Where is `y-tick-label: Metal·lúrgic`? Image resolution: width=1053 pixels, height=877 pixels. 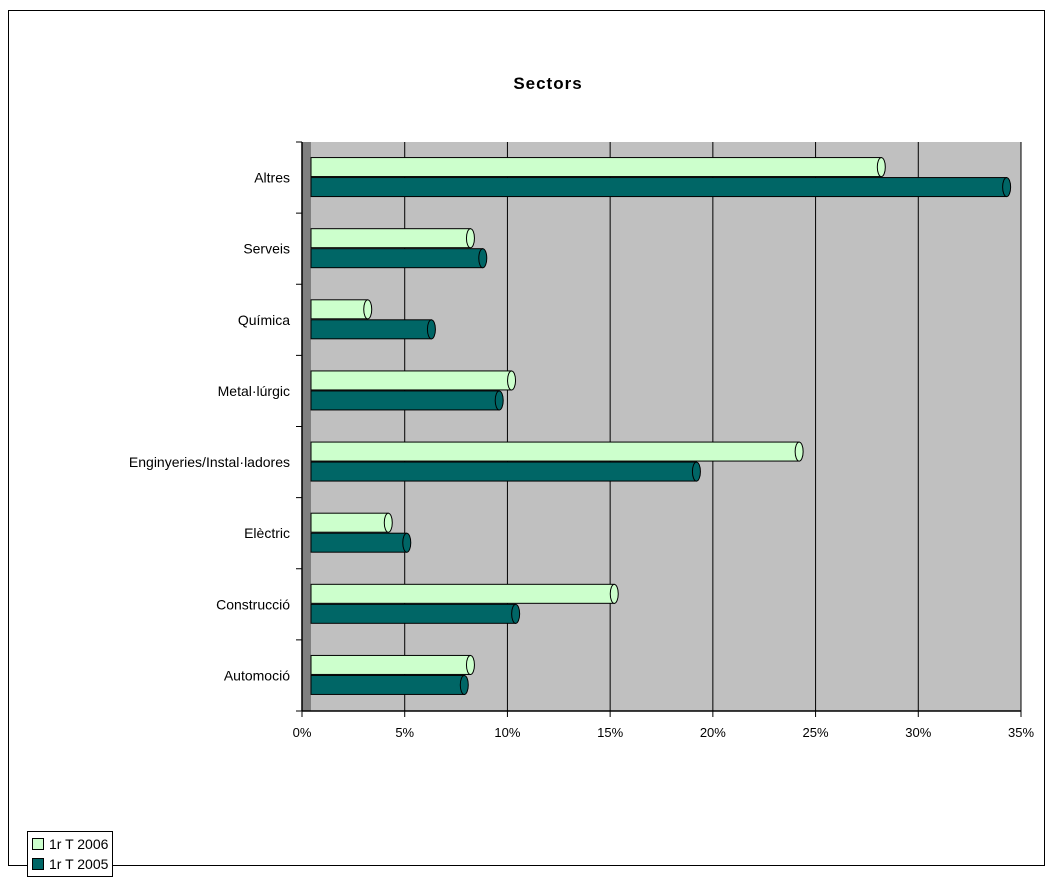
y-tick-label: Metal·lúrgic is located at coordinates (254, 391).